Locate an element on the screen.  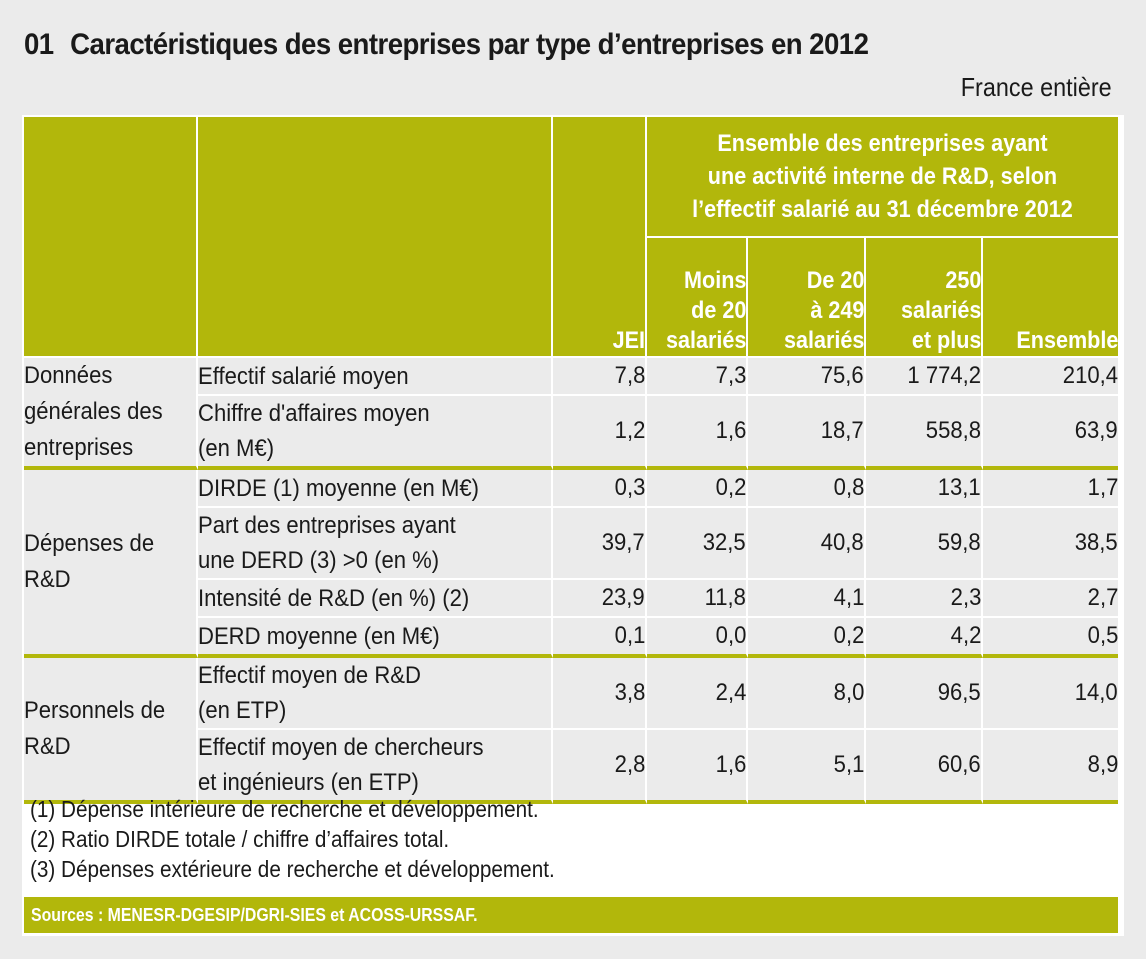
category-cell: Personnels de R&D is located at coordinates (111, 731).